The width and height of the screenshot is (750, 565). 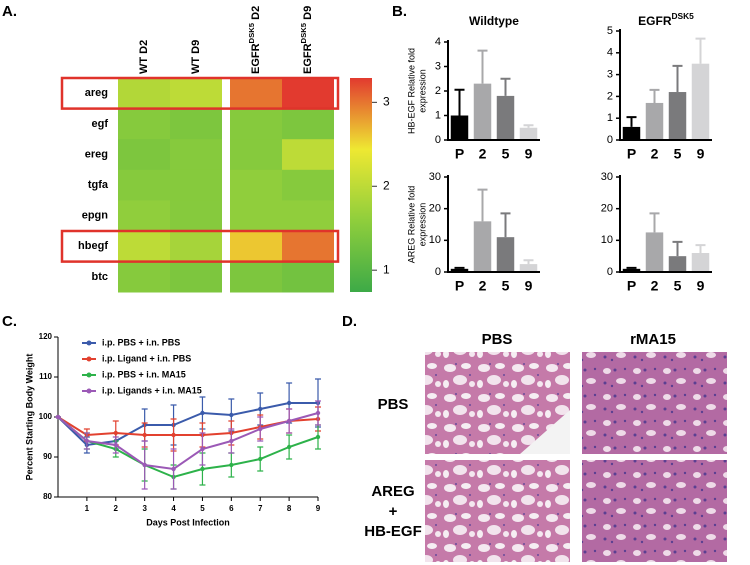 I want to click on row-label: epgn, so click(x=95, y=216).